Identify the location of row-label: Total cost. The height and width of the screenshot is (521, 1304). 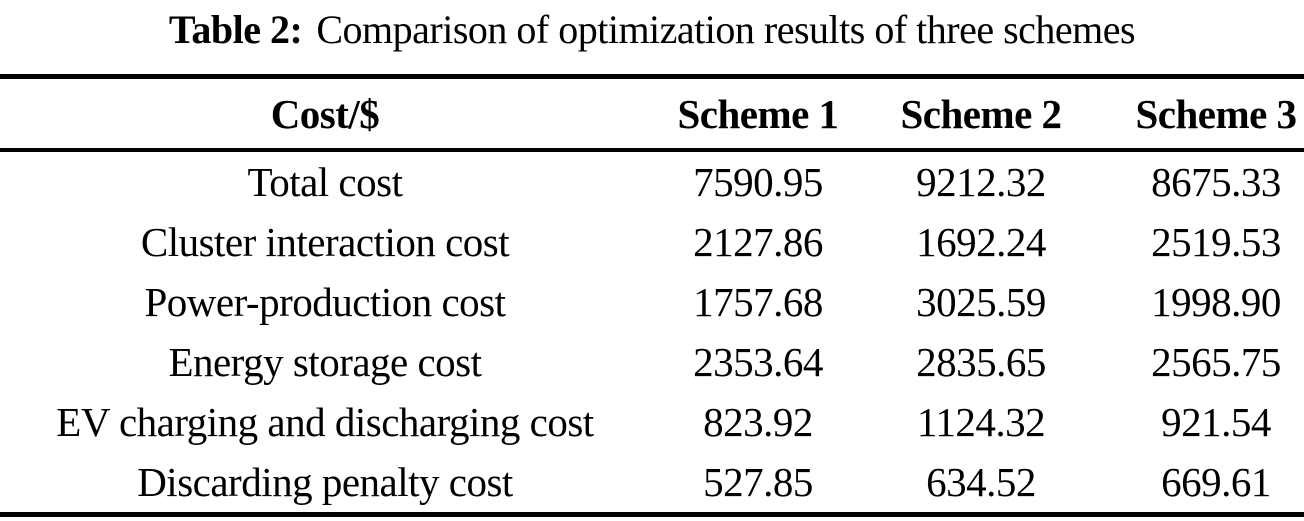
(325, 182).